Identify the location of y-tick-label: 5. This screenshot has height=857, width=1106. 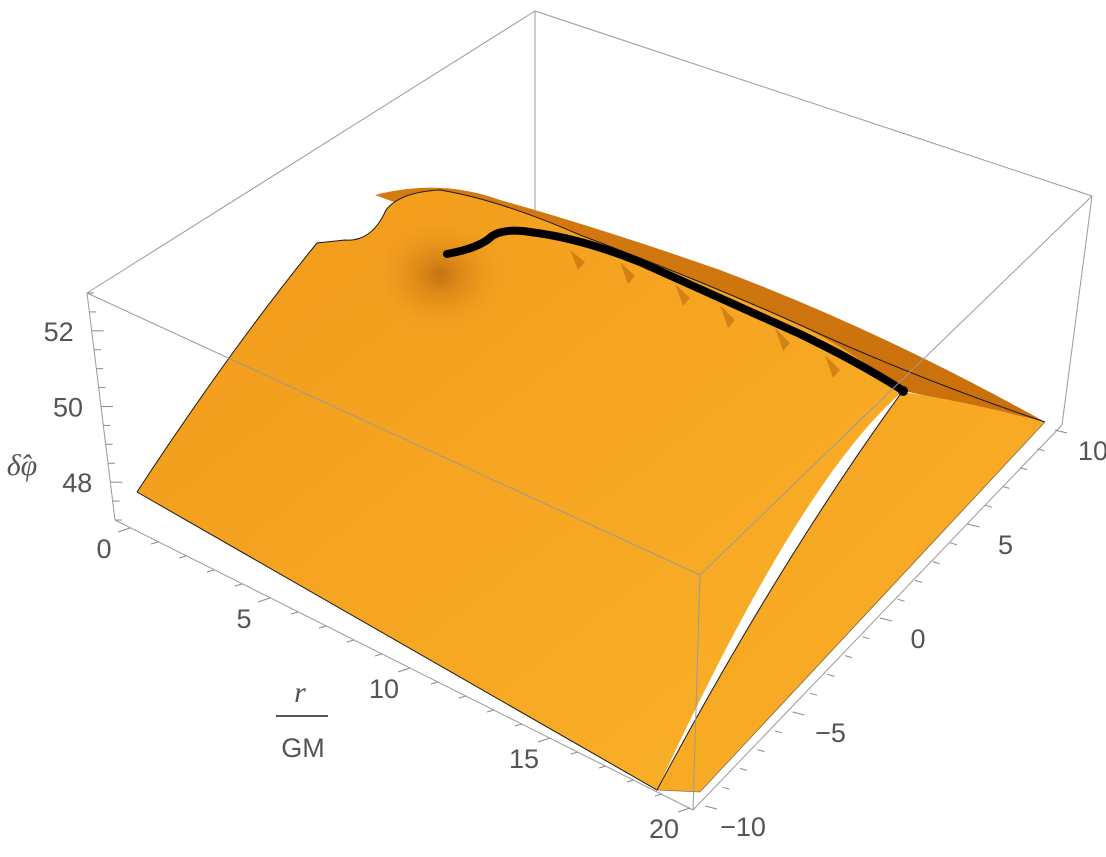
(1005, 545).